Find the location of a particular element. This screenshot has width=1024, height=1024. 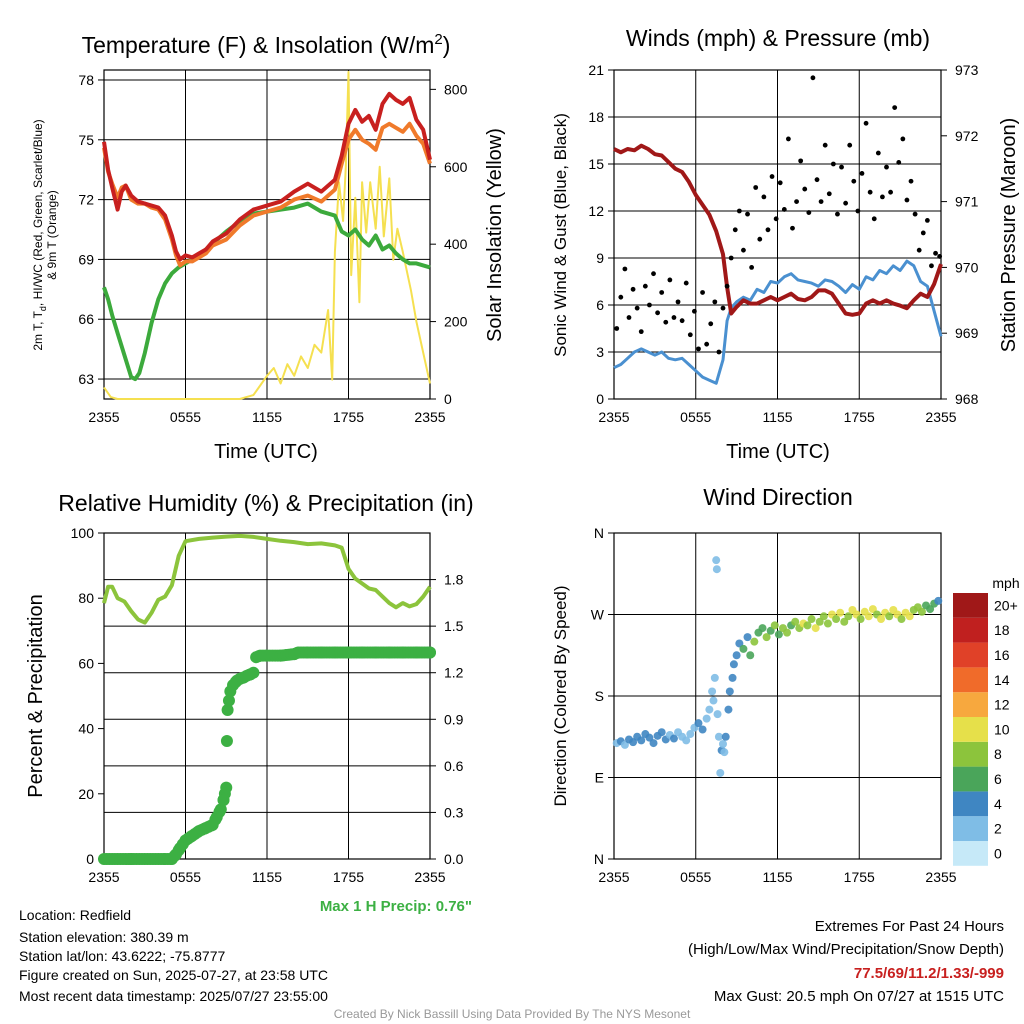

winds-right-axis-label: Station Pressure (Maroon) is located at coordinates (1009, 235).